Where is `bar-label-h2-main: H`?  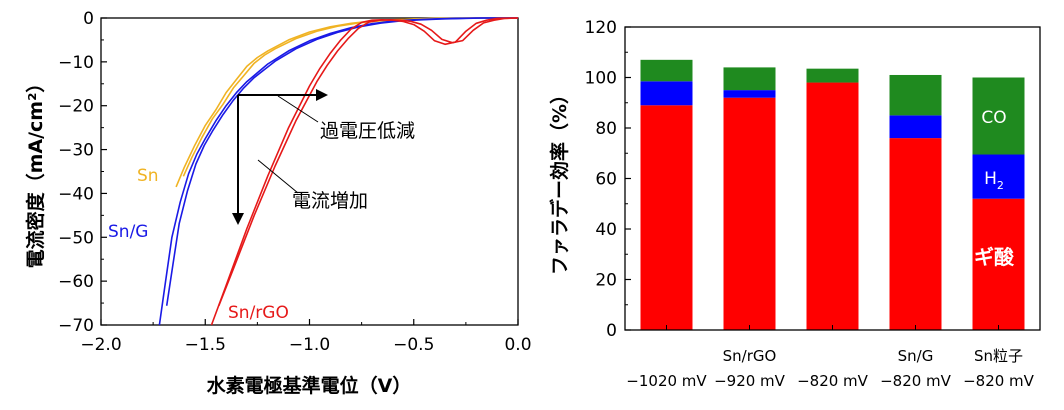 bar-label-h2-main: H is located at coordinates (990, 179).